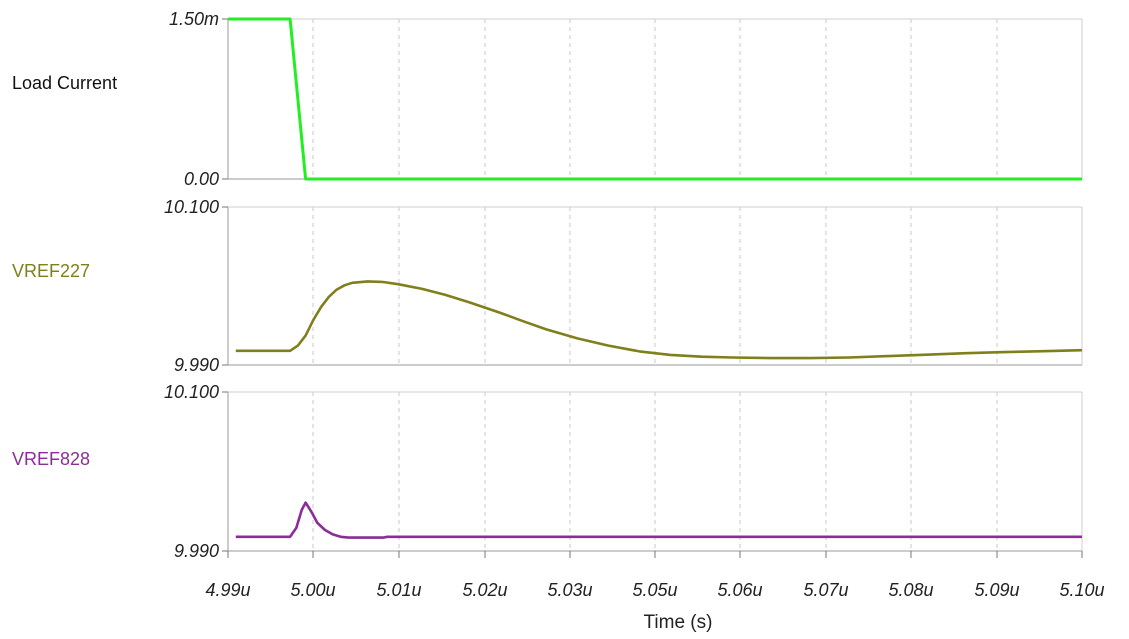  Describe the element at coordinates (1081, 590) in the screenshot. I see `x-tick-label: 5.10u` at that location.